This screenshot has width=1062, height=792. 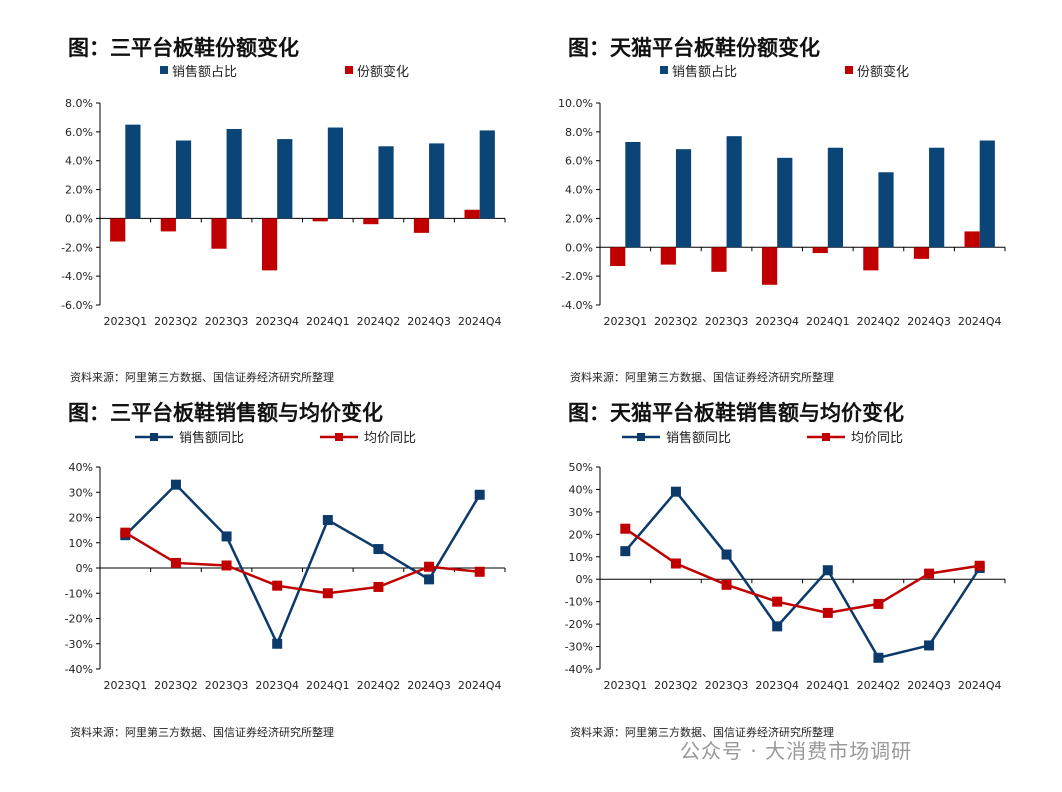 I want to click on y-tick-label: -6.0%, so click(x=77, y=305).